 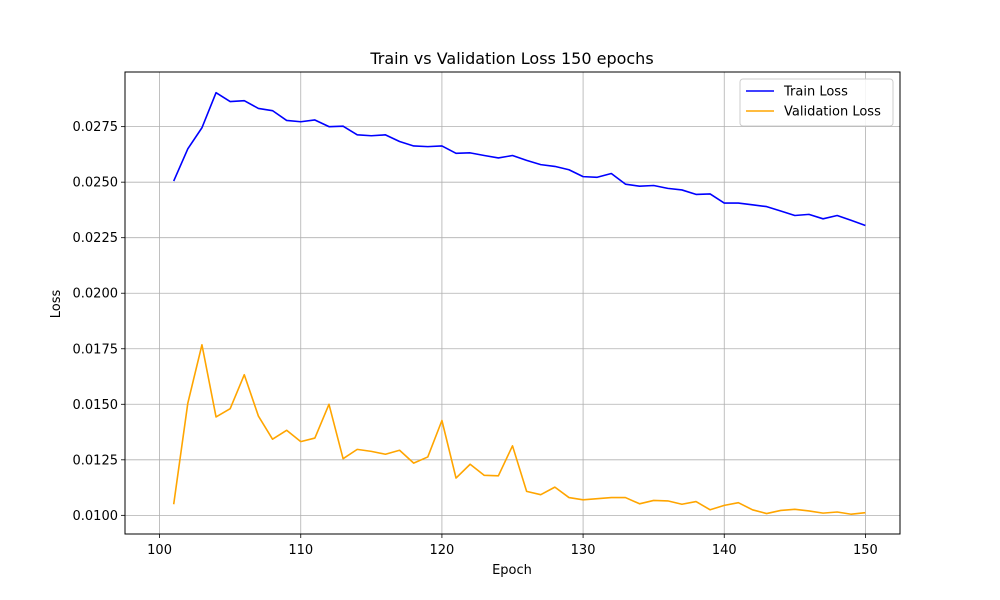 What do you see at coordinates (300, 550) in the screenshot?
I see `x-tick-label: 110` at bounding box center [300, 550].